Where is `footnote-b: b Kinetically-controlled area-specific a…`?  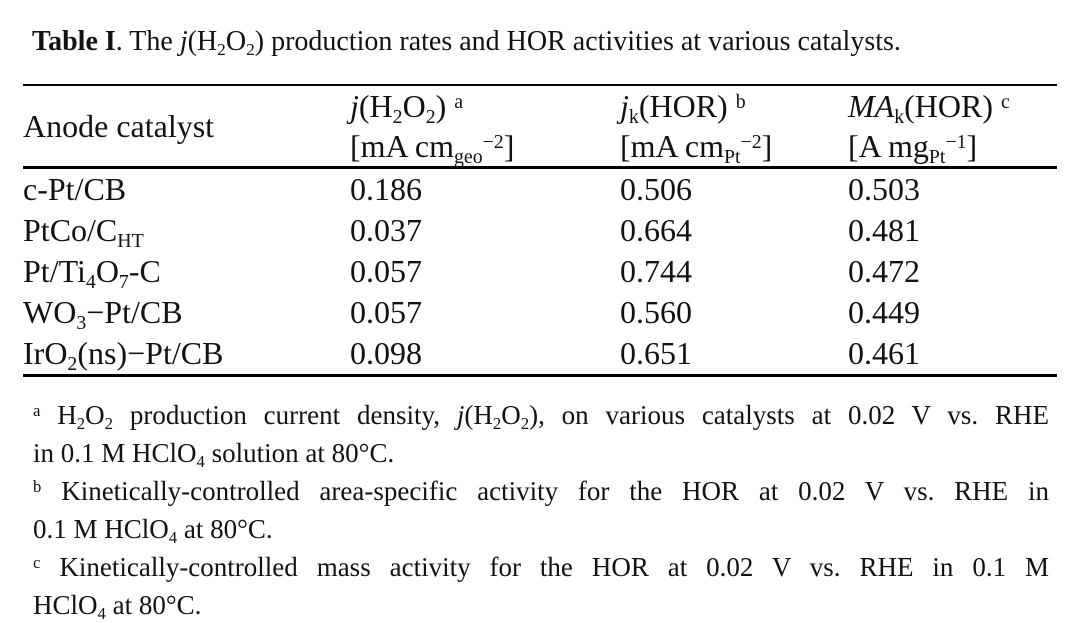
footnote-b: b Kinetically-controlled area-specific a… is located at coordinates (541, 510).